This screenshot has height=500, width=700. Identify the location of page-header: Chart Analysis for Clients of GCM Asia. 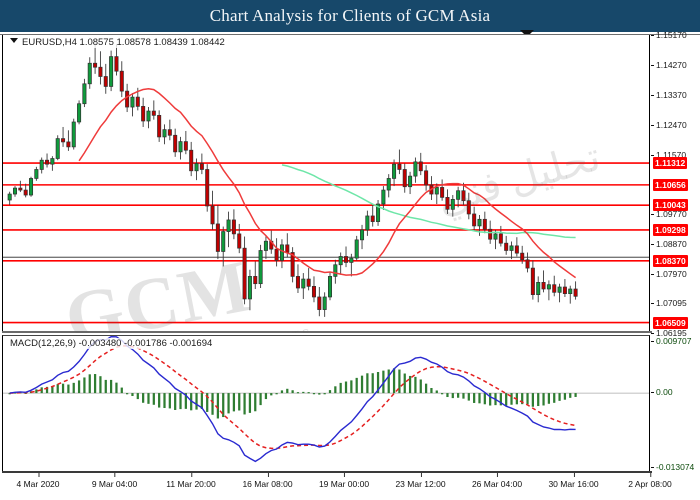
(350, 16).